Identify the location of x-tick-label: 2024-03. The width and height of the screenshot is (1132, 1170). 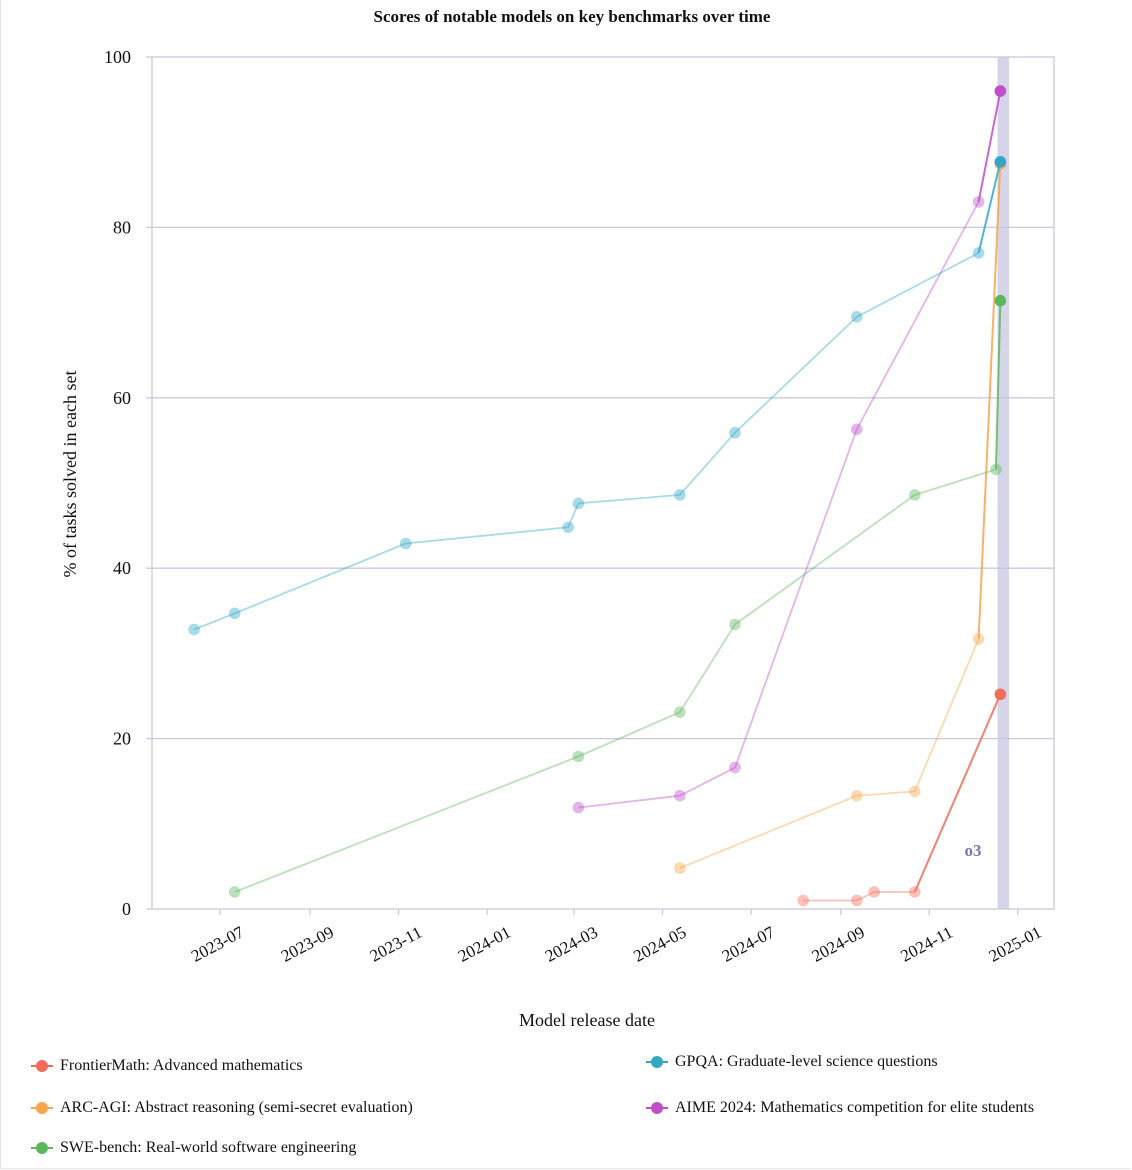
(571, 943).